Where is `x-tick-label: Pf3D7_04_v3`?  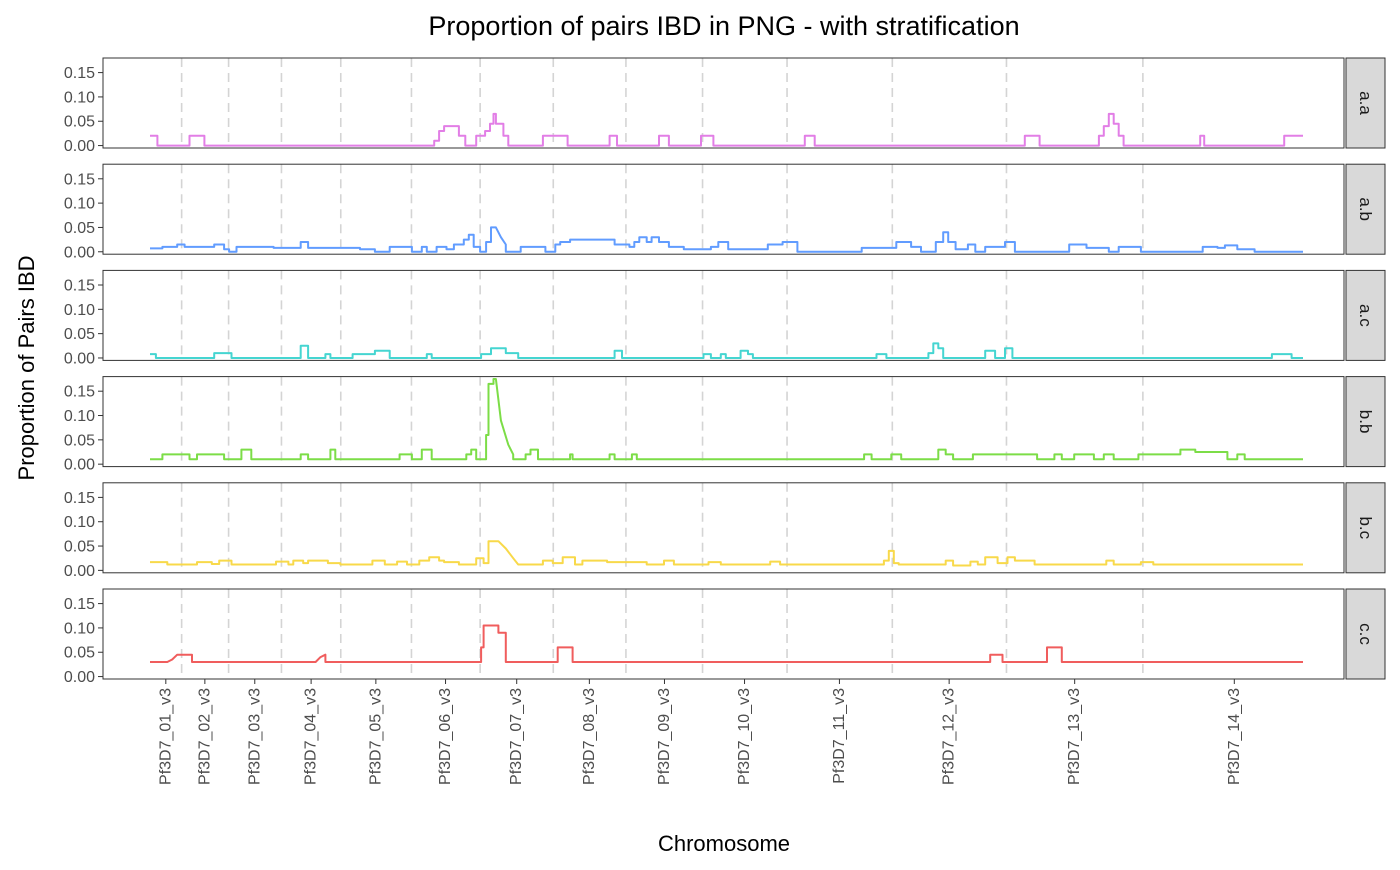
x-tick-label: Pf3D7_04_v3 is located at coordinates (311, 736).